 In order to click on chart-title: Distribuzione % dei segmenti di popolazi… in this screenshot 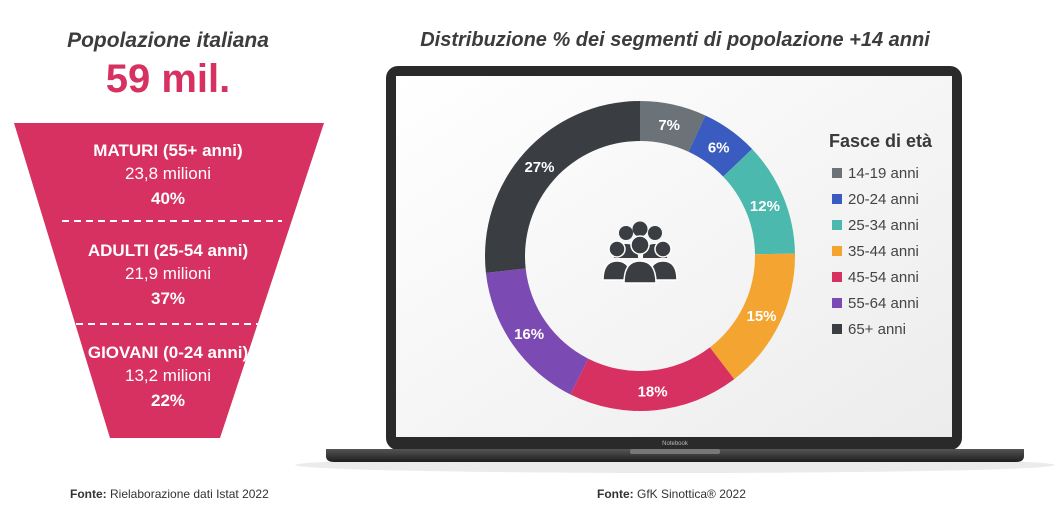, I will do `click(675, 40)`.